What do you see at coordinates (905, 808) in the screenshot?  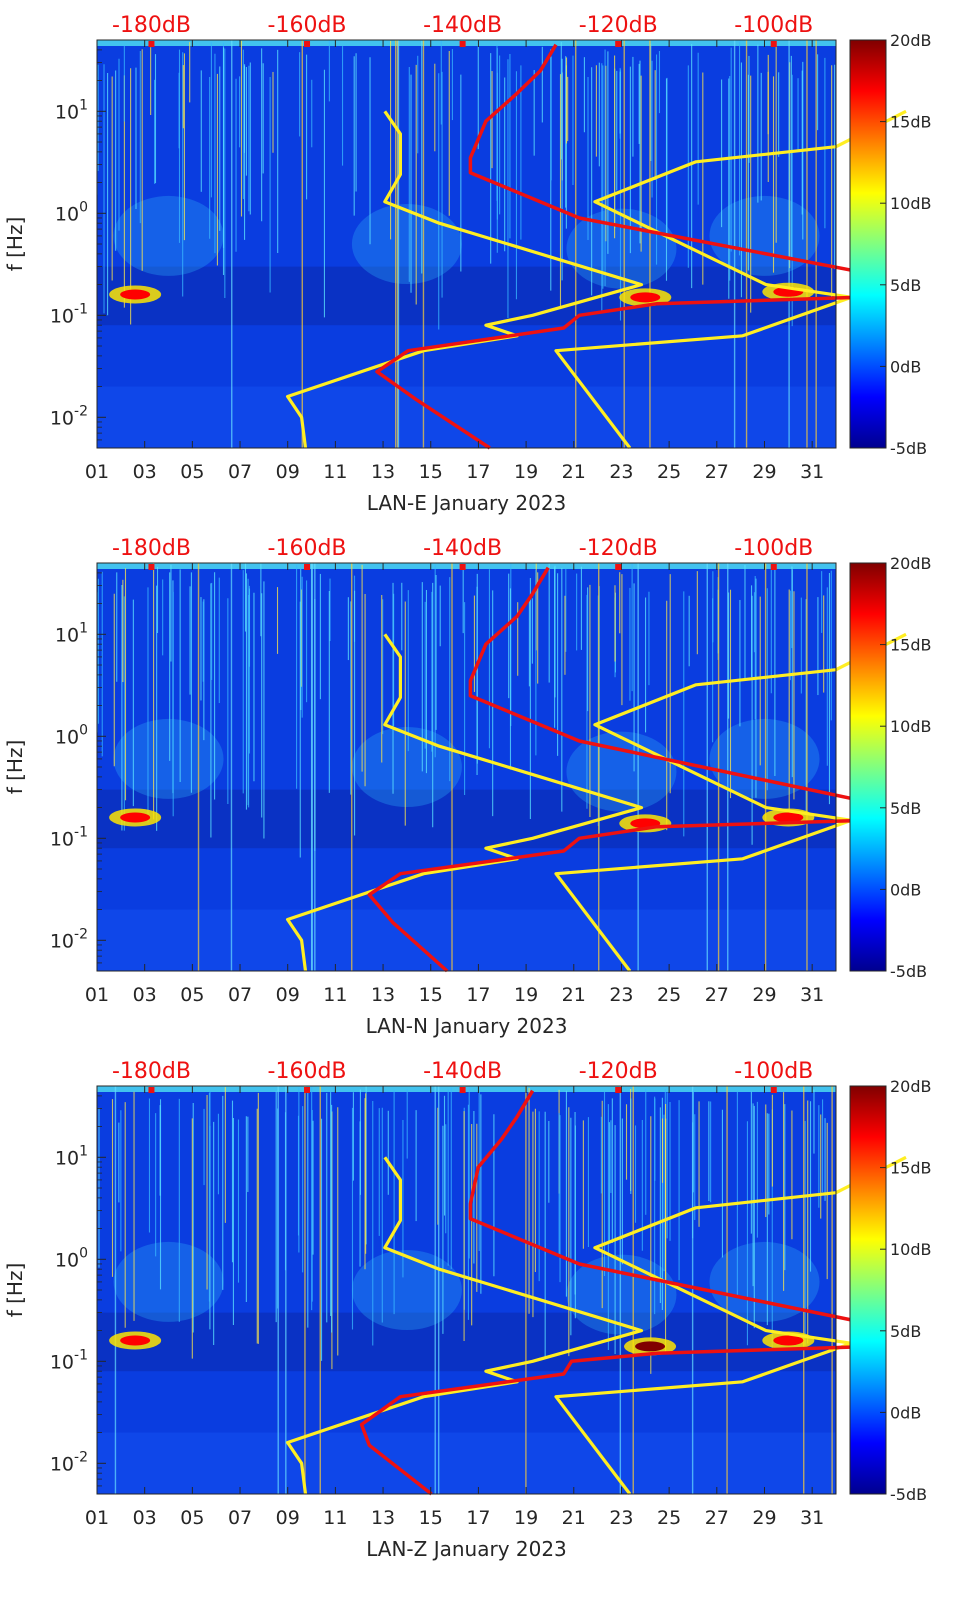 I see `colorbar-tick-label: 5dB` at bounding box center [905, 808].